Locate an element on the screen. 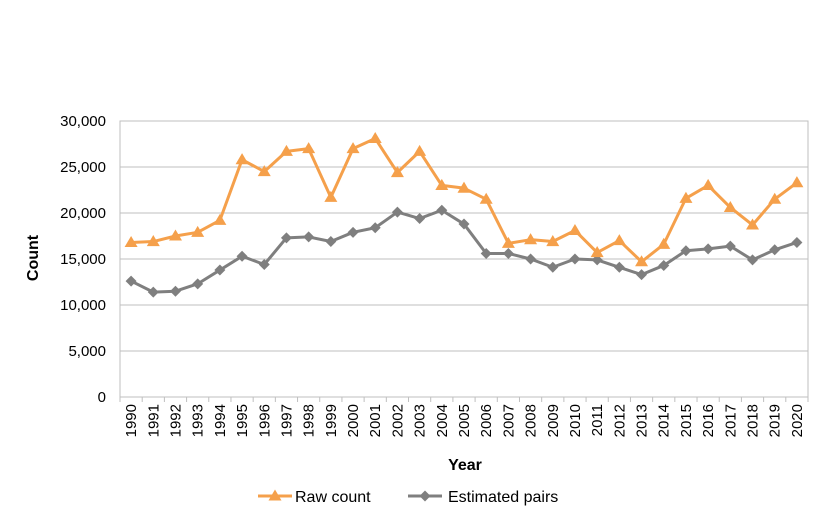 The image size is (830, 525). x-axis-title: Year is located at coordinates (465, 465).